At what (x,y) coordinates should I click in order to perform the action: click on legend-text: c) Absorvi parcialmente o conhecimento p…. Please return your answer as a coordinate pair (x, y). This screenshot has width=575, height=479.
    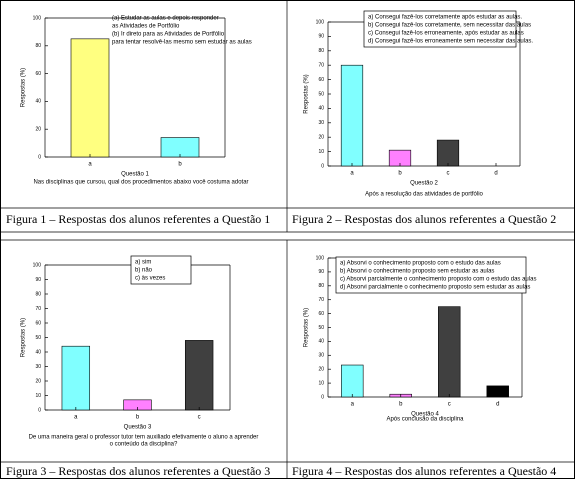
    Looking at the image, I should click on (438, 280).